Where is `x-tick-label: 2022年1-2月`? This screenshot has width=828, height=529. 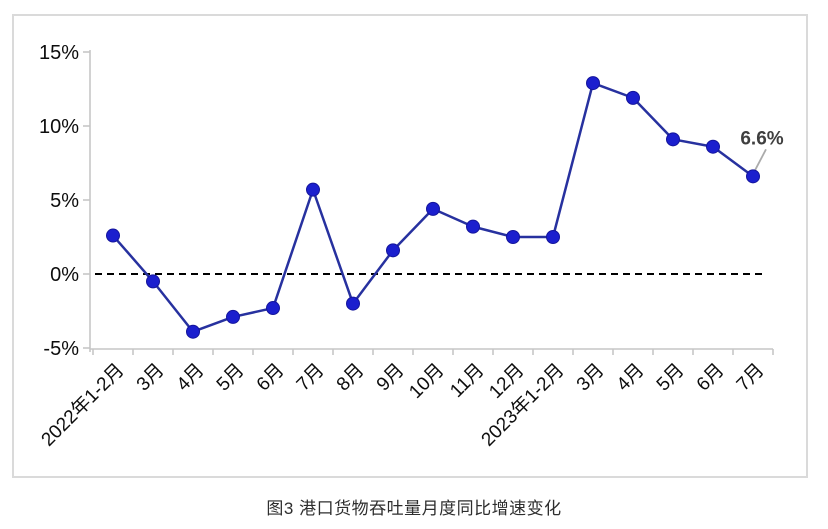
x-tick-label: 2022年1-2月 is located at coordinates (83, 405).